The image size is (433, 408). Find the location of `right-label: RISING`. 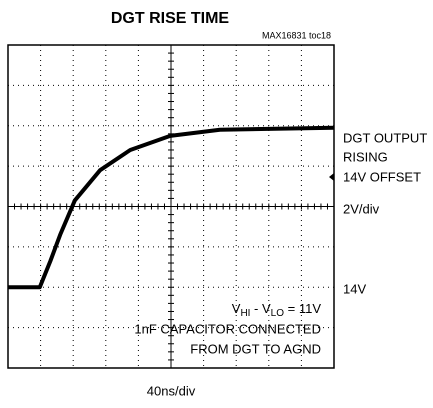

right-label: RISING is located at coordinates (365, 156).